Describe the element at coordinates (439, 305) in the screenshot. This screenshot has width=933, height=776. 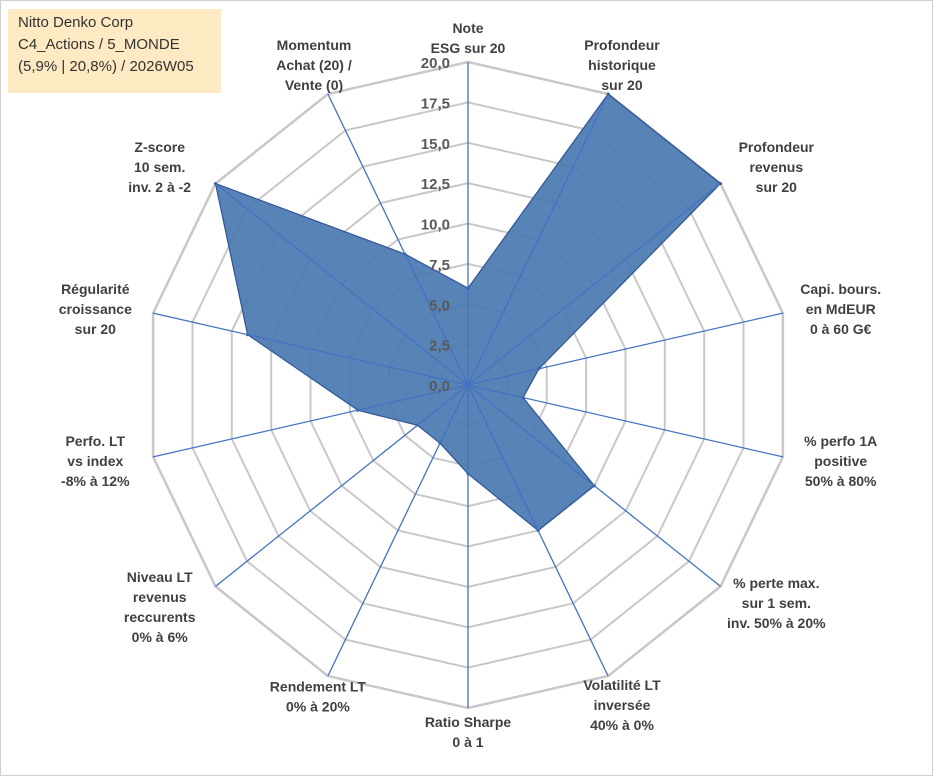
I see `tick-label-2: 5,0` at that location.